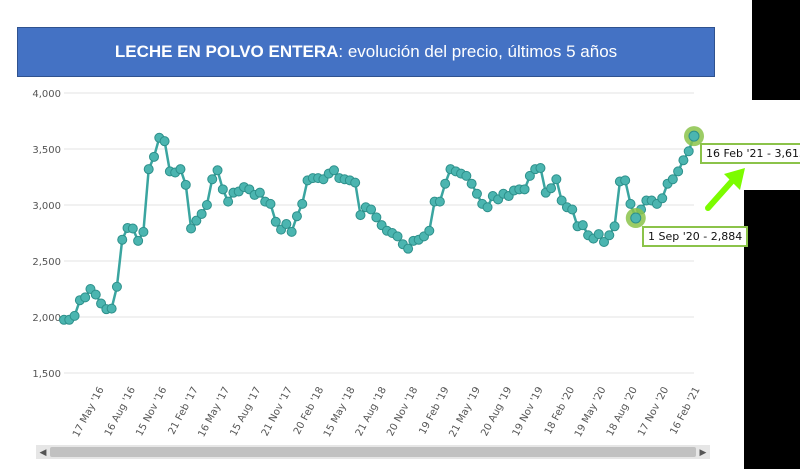 Image resolution: width=800 pixels, height=469 pixels. What do you see at coordinates (776, 50) in the screenshot?
I see `black-block-top` at bounding box center [776, 50].